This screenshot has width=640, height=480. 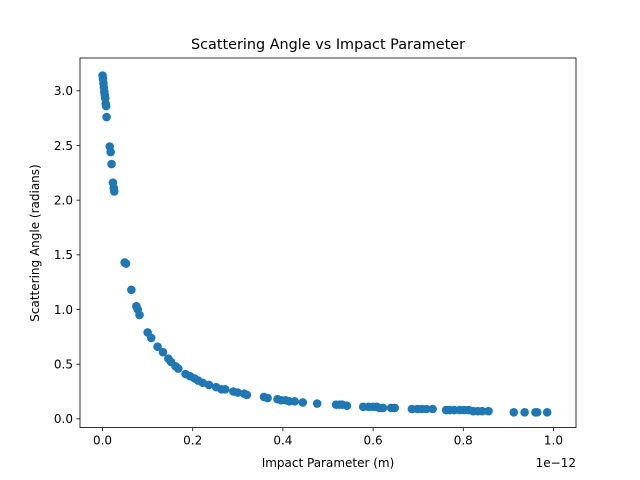 What do you see at coordinates (63, 255) in the screenshot?
I see `y-tick-label: 1.5` at bounding box center [63, 255].